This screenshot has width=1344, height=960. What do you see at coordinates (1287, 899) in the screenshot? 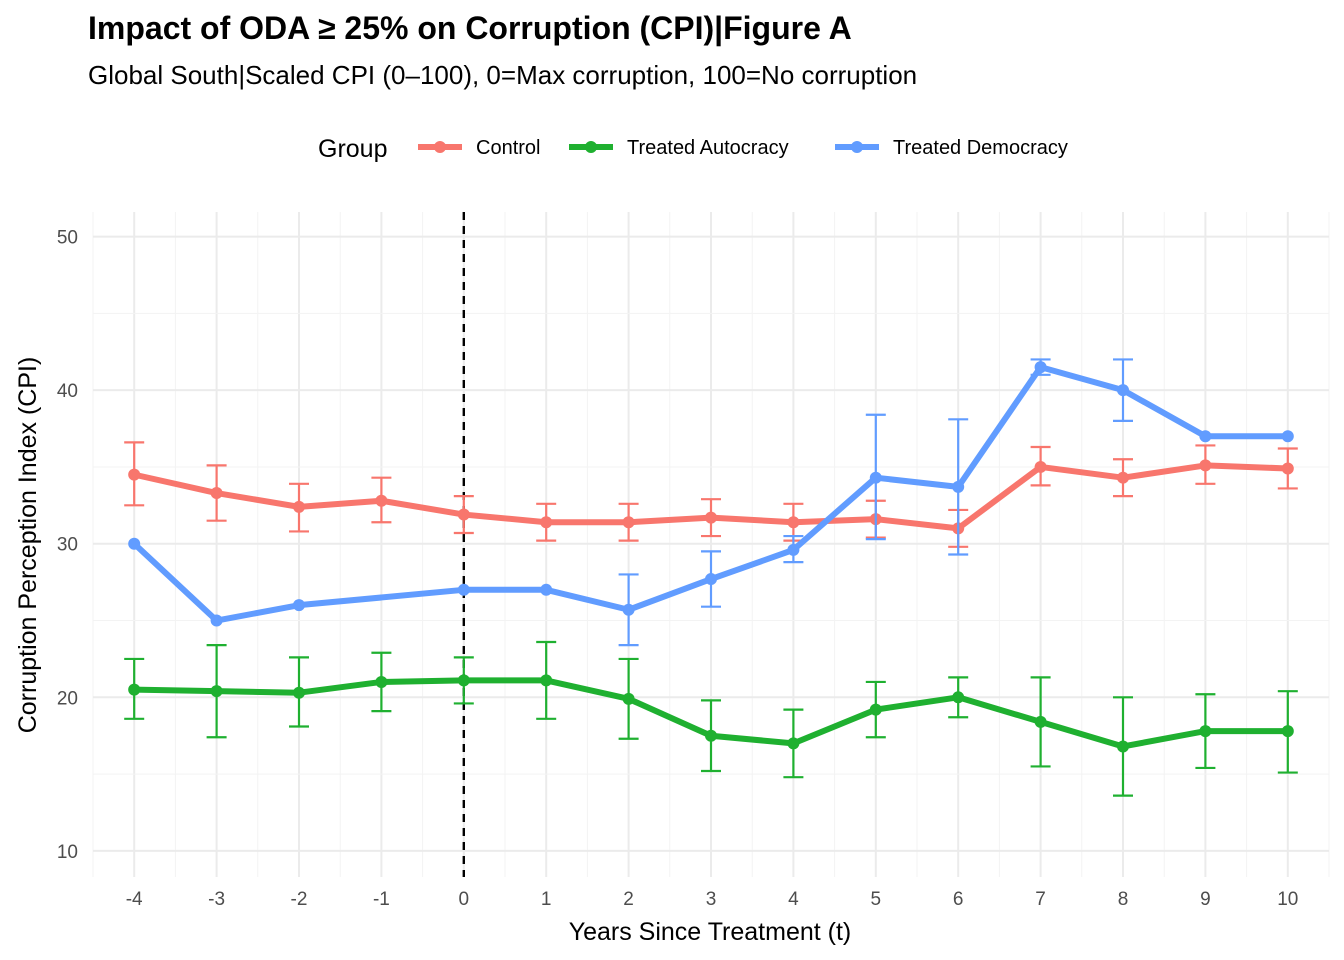
I see `x-tick-label: 10` at bounding box center [1287, 899].